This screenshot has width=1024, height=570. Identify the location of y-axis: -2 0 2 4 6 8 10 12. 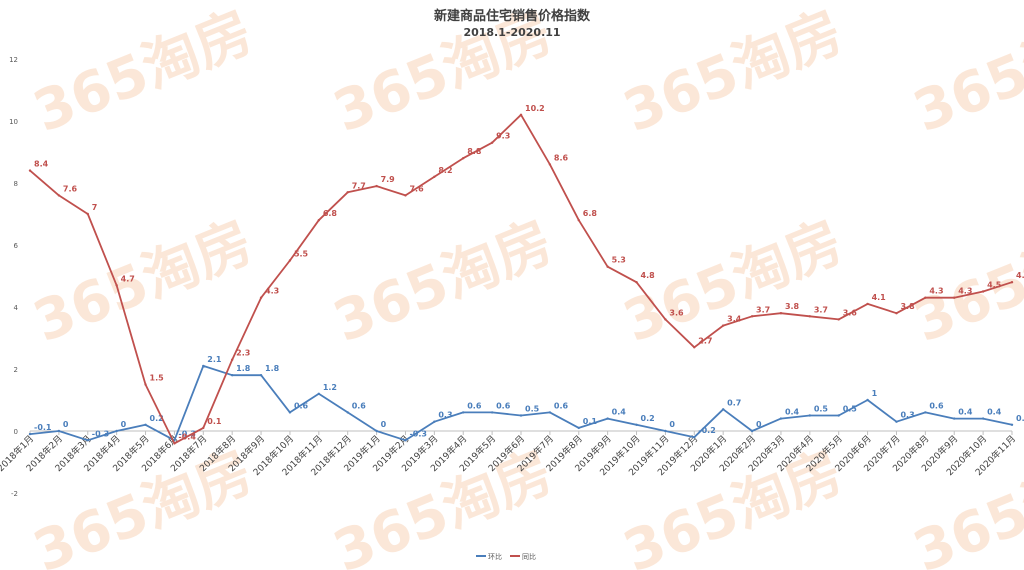
(13, 277).